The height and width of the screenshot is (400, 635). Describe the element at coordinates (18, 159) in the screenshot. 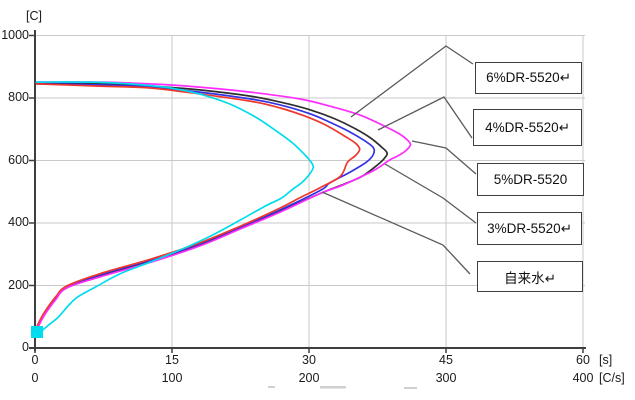

I see `y-tick-label: 600` at that location.